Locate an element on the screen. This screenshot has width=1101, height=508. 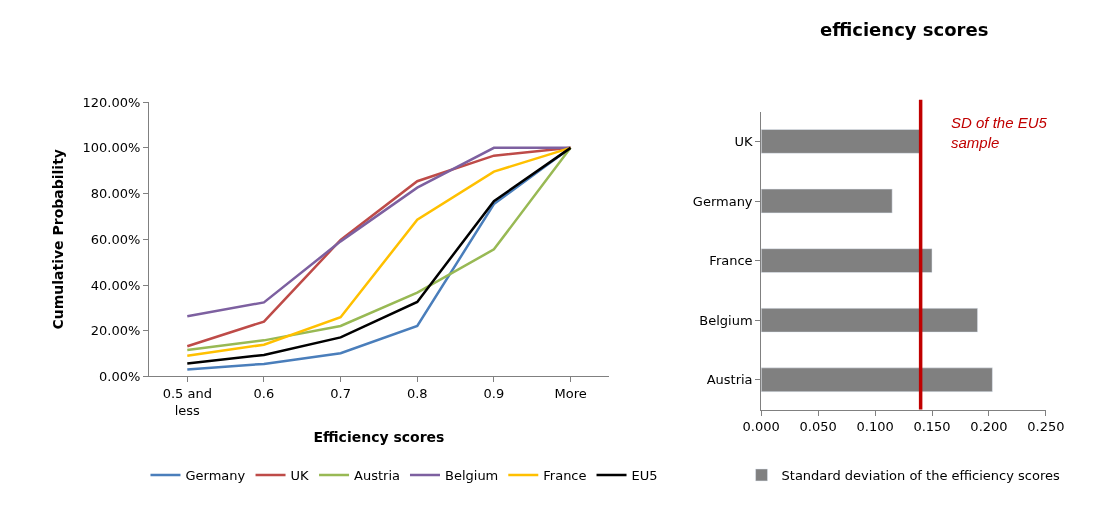
x-tick-label: 0.9 is located at coordinates (494, 394).